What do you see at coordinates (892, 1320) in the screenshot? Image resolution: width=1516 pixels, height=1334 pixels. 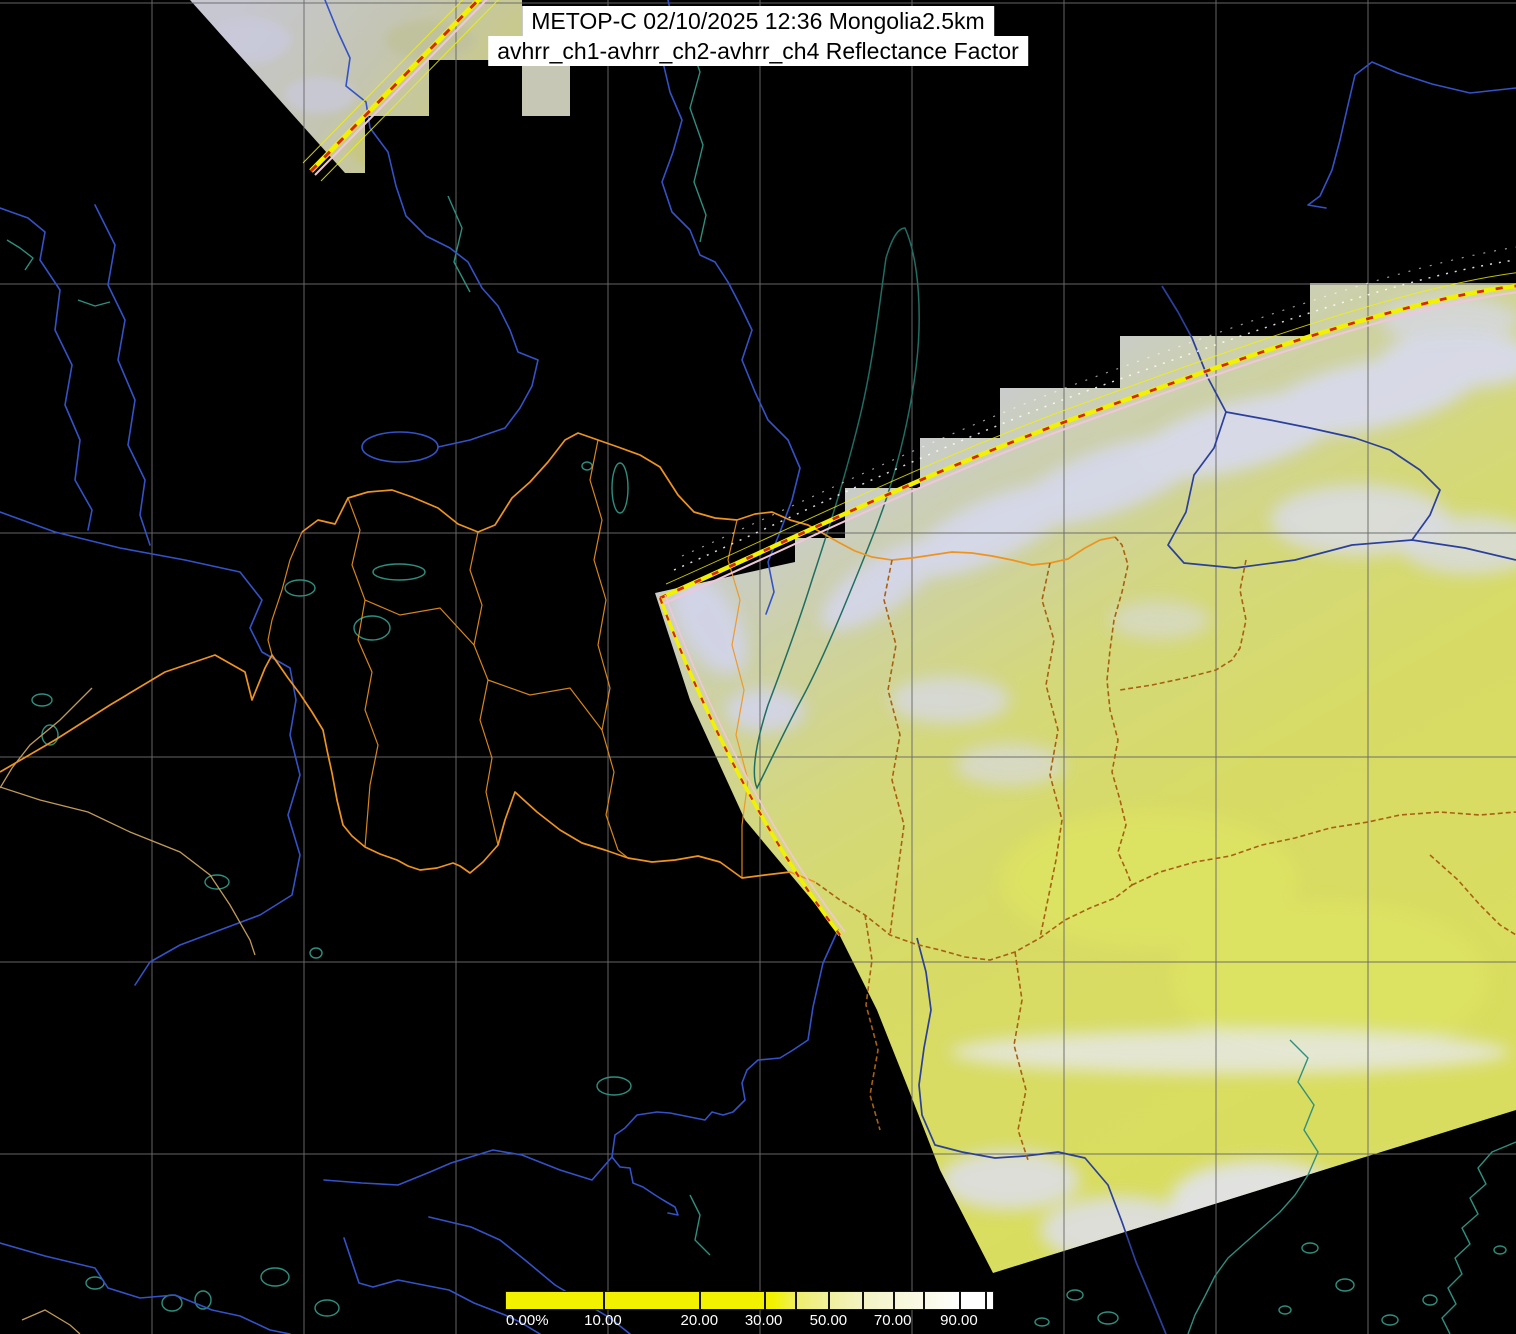 I see `colorbar-label: 70.00` at bounding box center [892, 1320].